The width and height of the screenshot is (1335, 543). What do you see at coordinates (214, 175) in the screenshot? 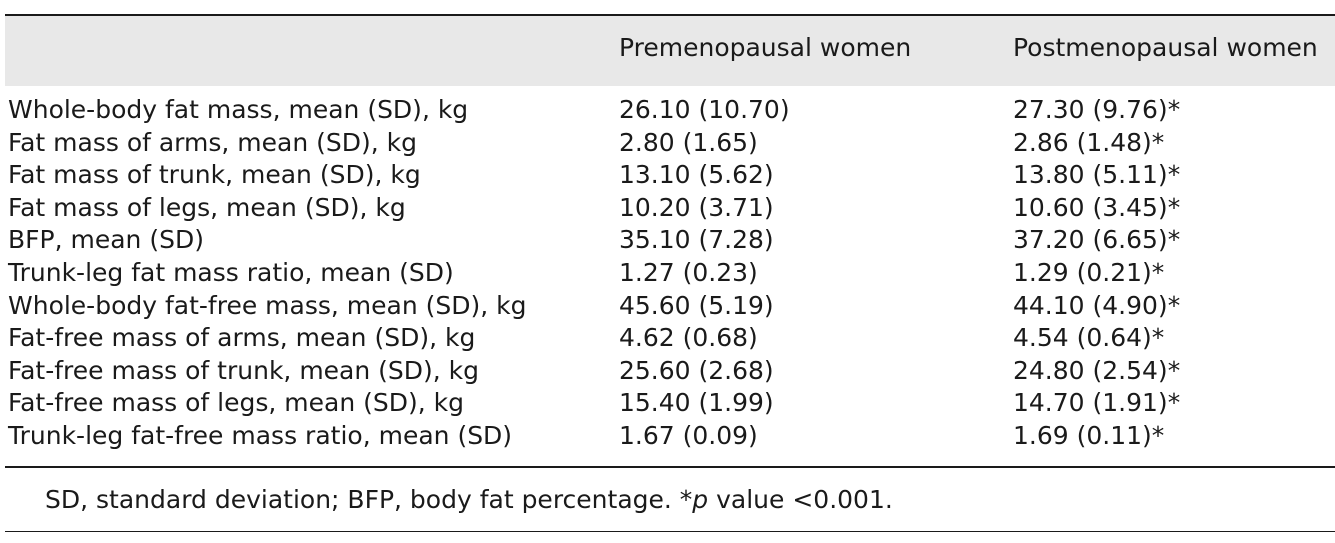
I see `row-label: Fat mass of trunk, mean (SD), kg` at bounding box center [214, 175].